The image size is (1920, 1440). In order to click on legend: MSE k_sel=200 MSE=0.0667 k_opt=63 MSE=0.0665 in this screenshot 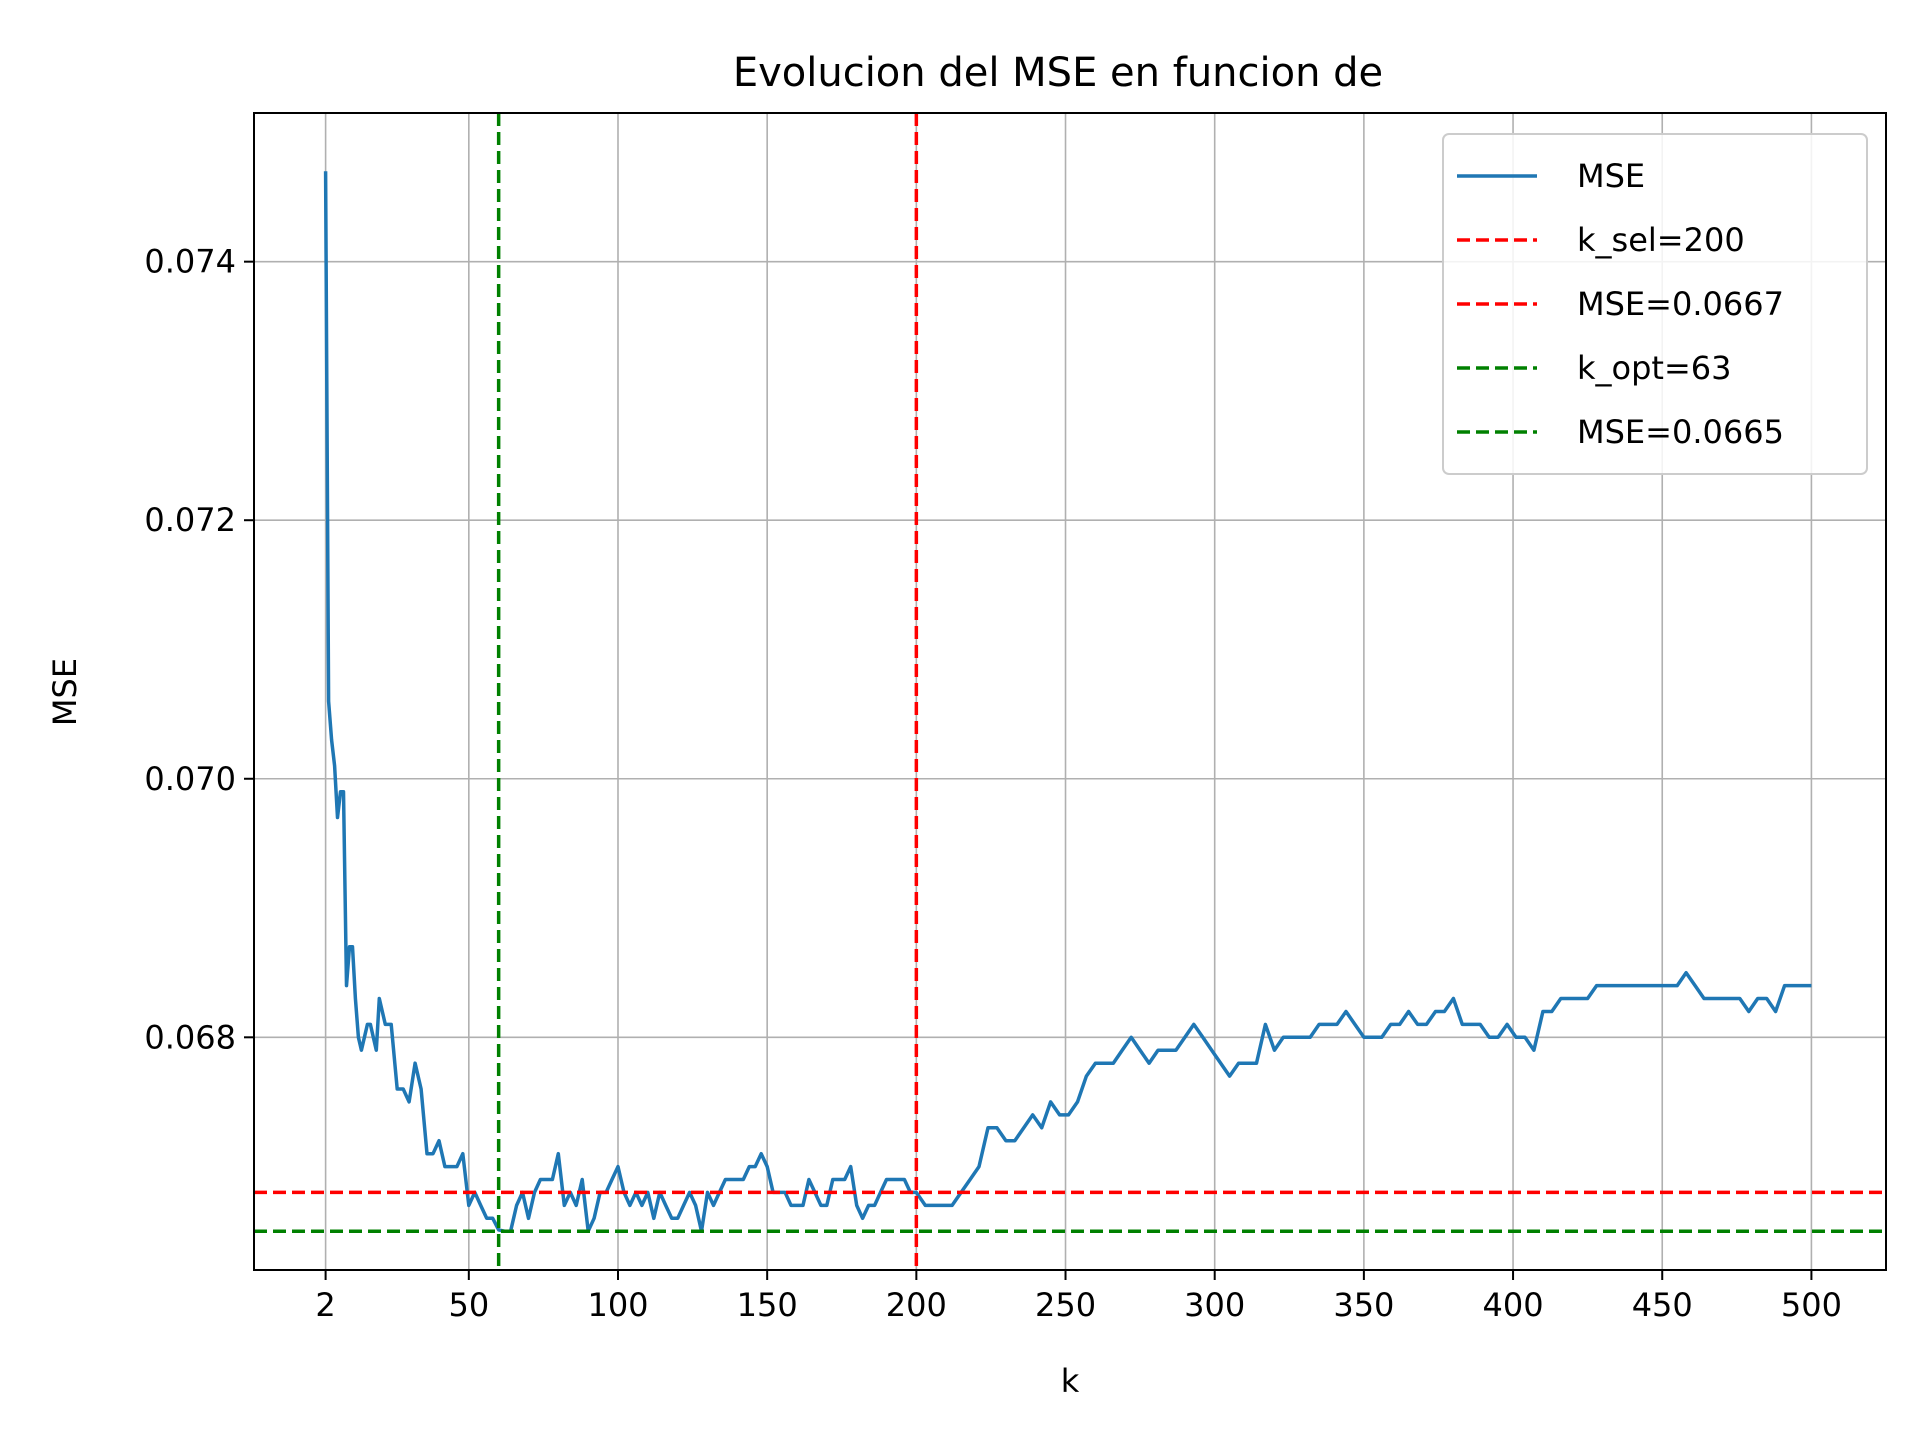, I will do `click(1655, 304)`.